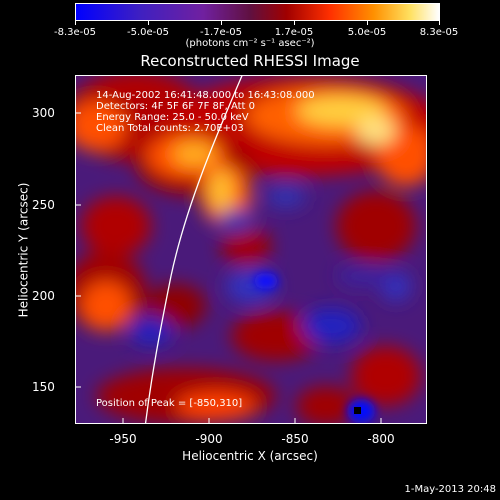  What do you see at coordinates (250, 456) in the screenshot?
I see `x-axis-label: Heliocentric X (arcsec)` at bounding box center [250, 456].